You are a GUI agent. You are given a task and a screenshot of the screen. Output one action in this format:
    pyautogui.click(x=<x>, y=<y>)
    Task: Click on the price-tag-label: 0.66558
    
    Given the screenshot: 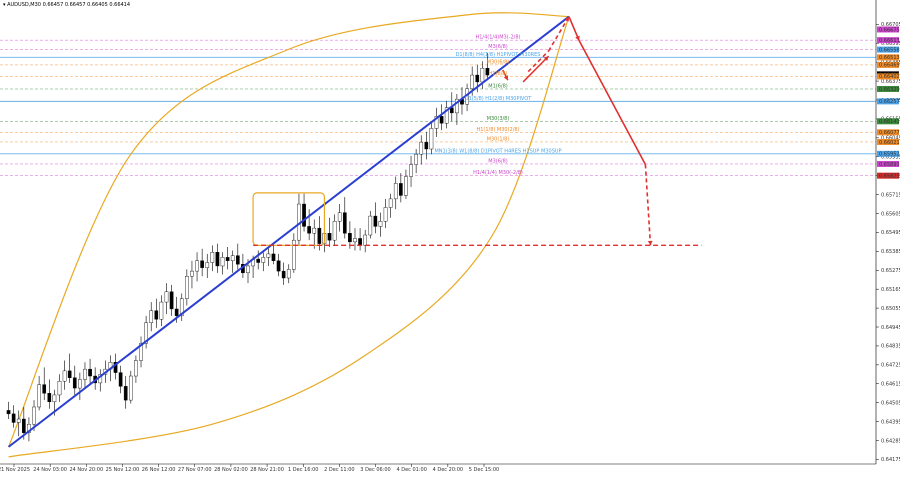 What is the action you would take?
    pyautogui.click(x=889, y=50)
    